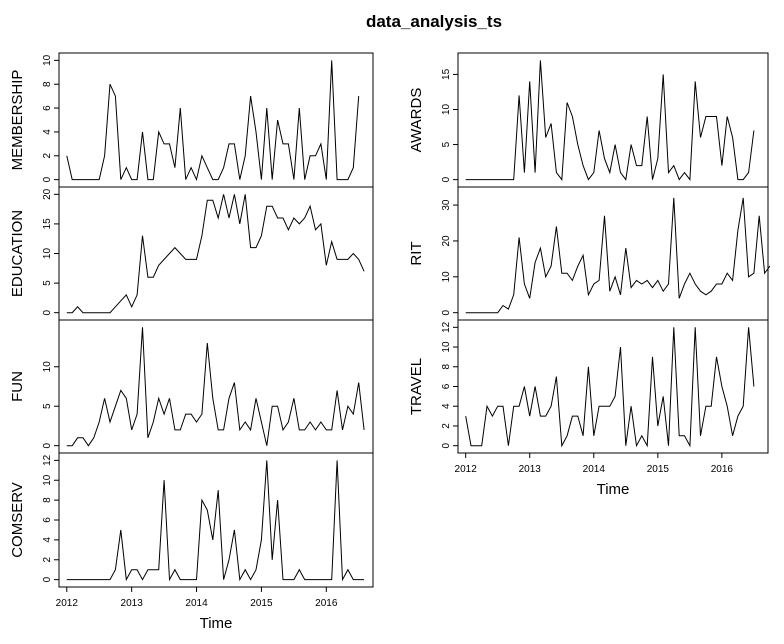 The width and height of the screenshot is (784, 644). I want to click on panel-travel: 0 2 4 6 8 10 12 TRAVEL 2012 2013 2014 2015 2016 Time, so click(588, 408).